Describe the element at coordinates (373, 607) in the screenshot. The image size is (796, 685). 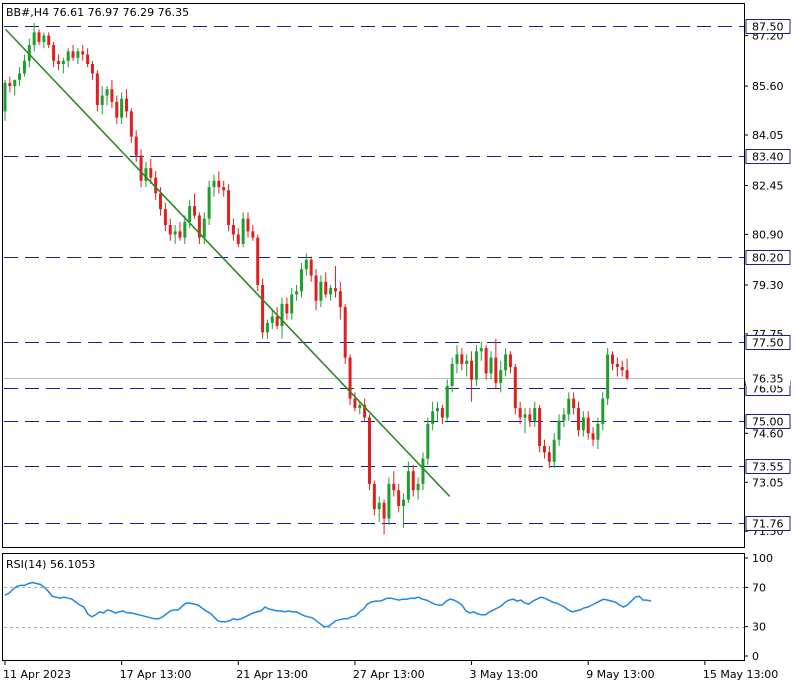
I see `rsi-panel` at that location.